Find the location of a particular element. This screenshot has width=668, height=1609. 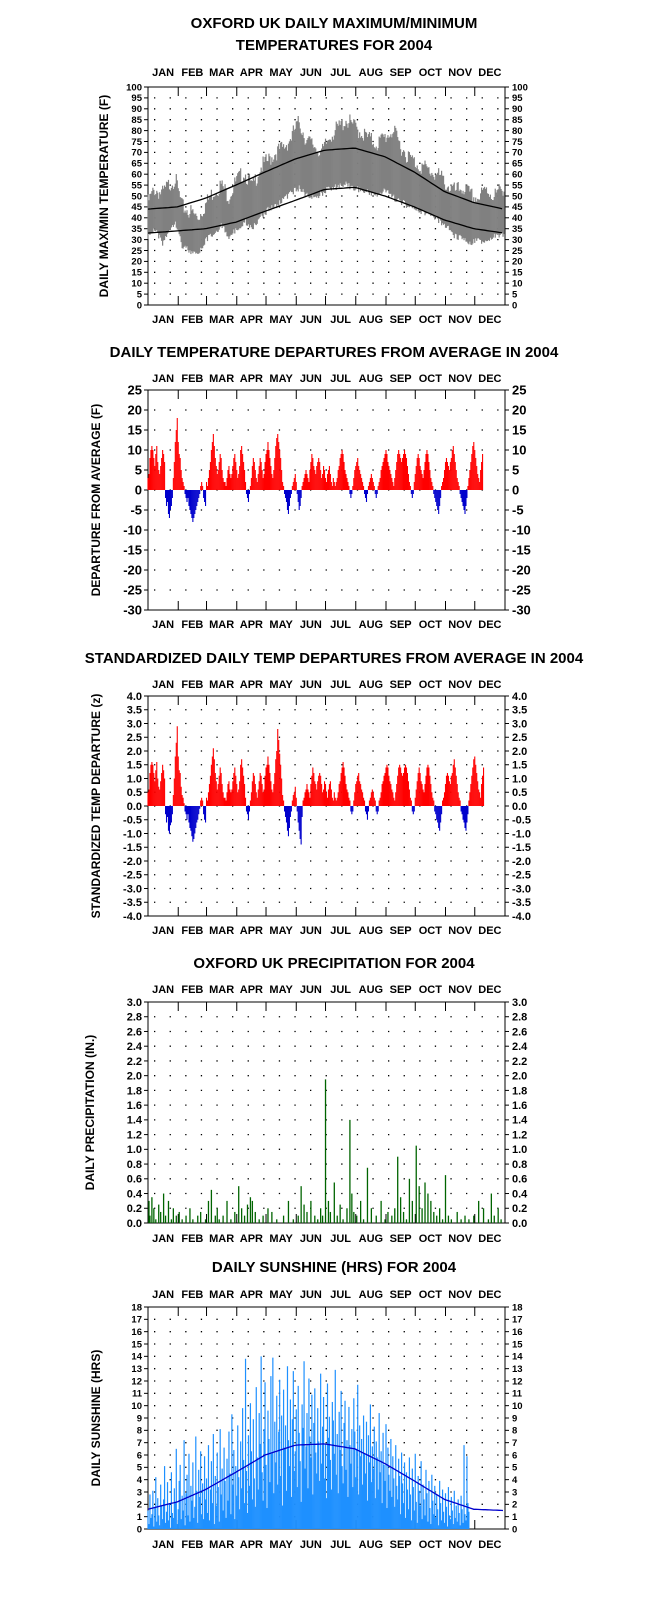

y-tick-label-right: -1.5 is located at coordinates (521, 848).